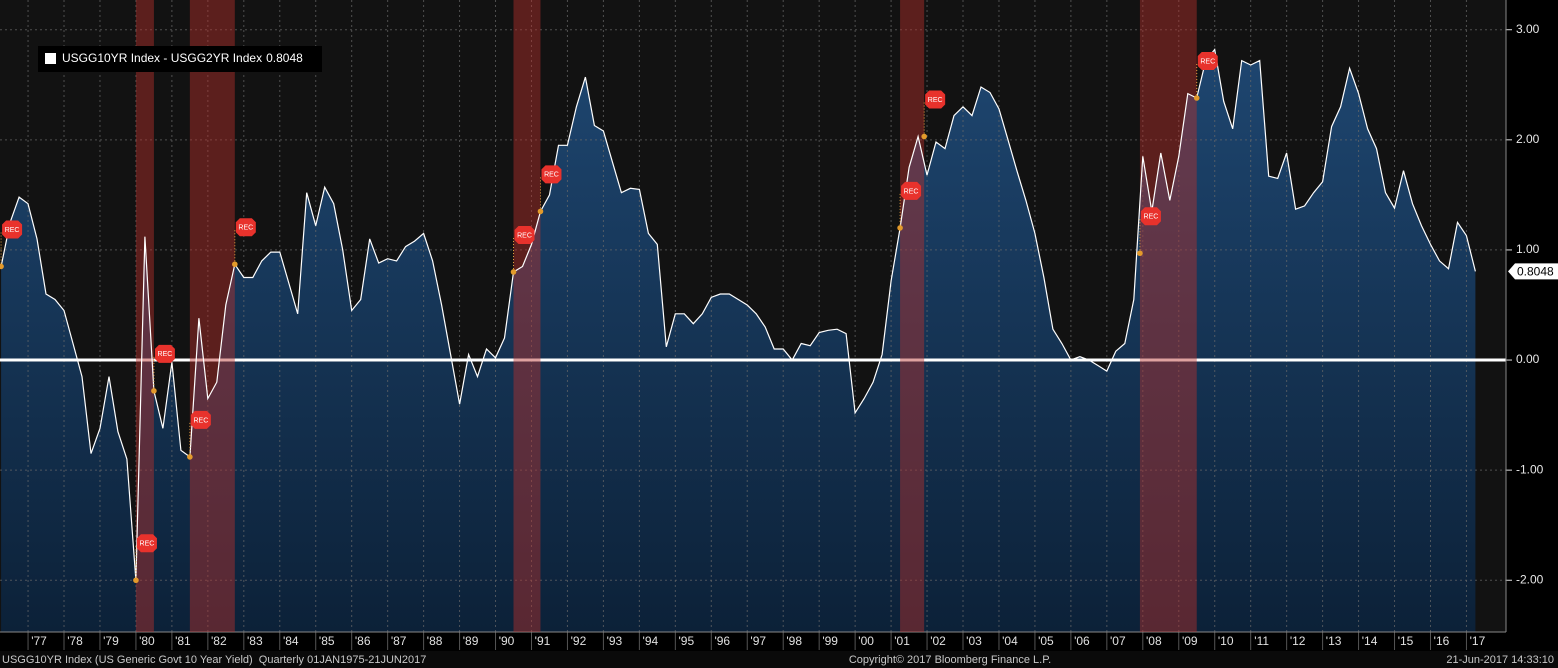 The height and width of the screenshot is (668, 1558). Describe the element at coordinates (1298, 641) in the screenshot. I see `x-tick-label: '12` at that location.